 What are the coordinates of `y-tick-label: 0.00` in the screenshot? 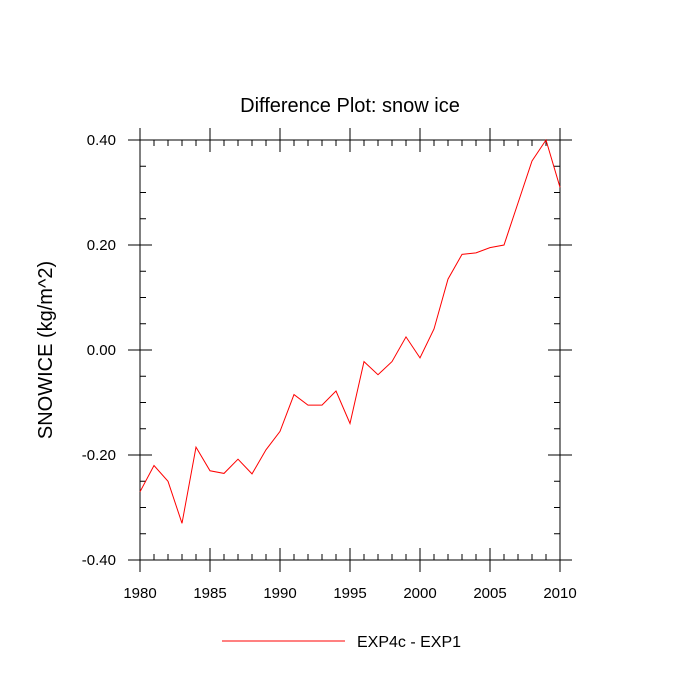 It's located at (101, 350).